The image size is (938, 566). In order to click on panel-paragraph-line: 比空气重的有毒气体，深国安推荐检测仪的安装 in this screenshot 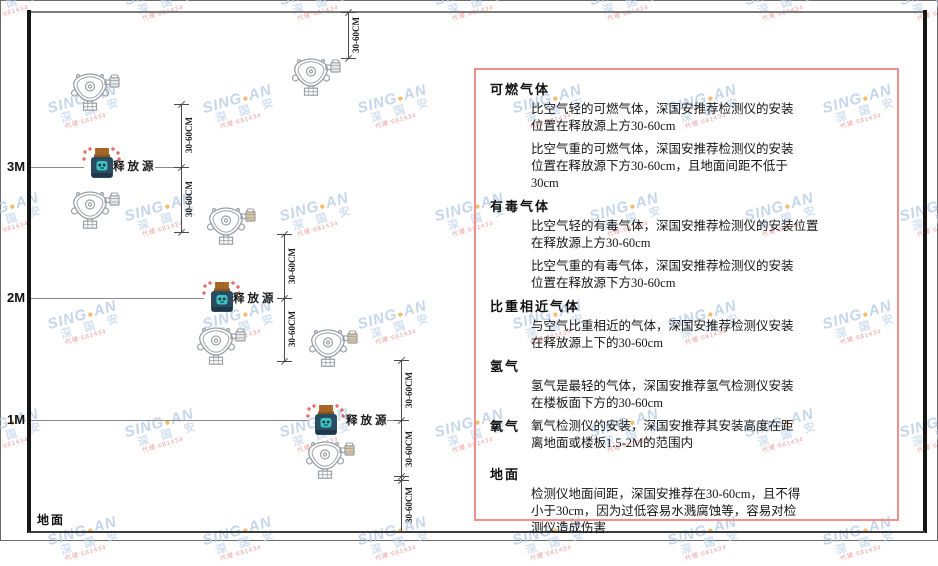, I will do `click(662, 266)`.